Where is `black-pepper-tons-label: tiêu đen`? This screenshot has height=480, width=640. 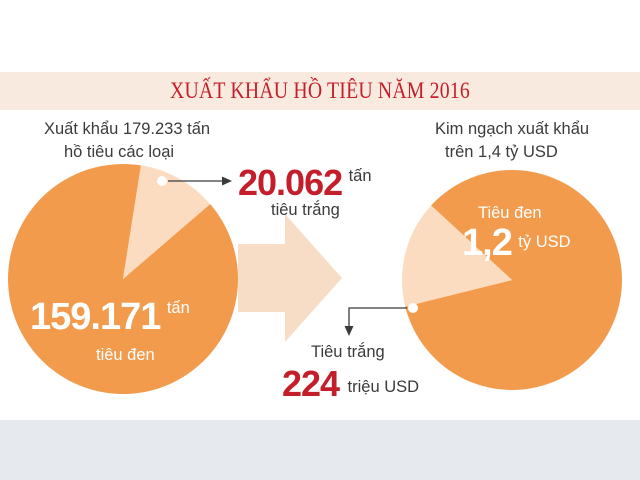 black-pepper-tons-label: tiêu đen is located at coordinates (125, 355).